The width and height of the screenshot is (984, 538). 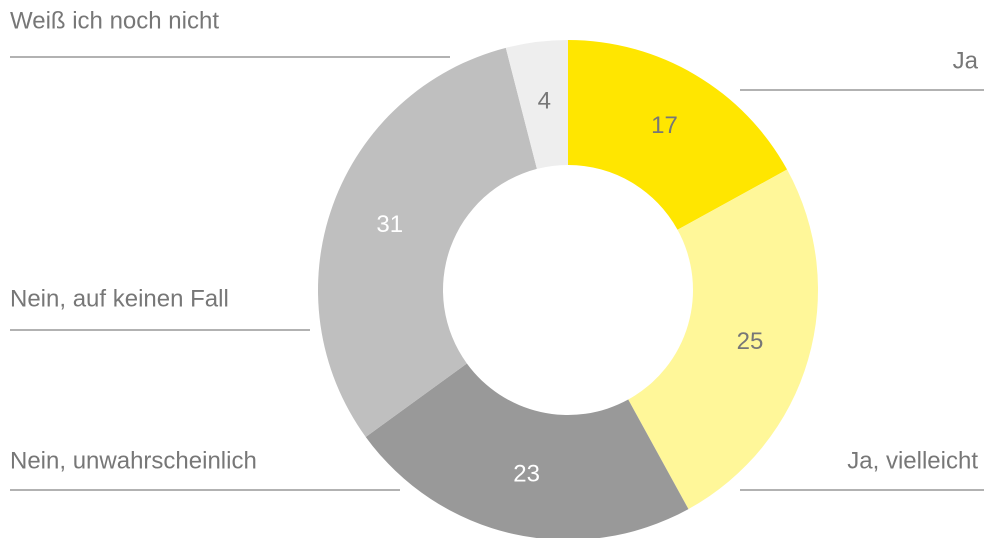 I want to click on data-label: 25, so click(x=750, y=341).